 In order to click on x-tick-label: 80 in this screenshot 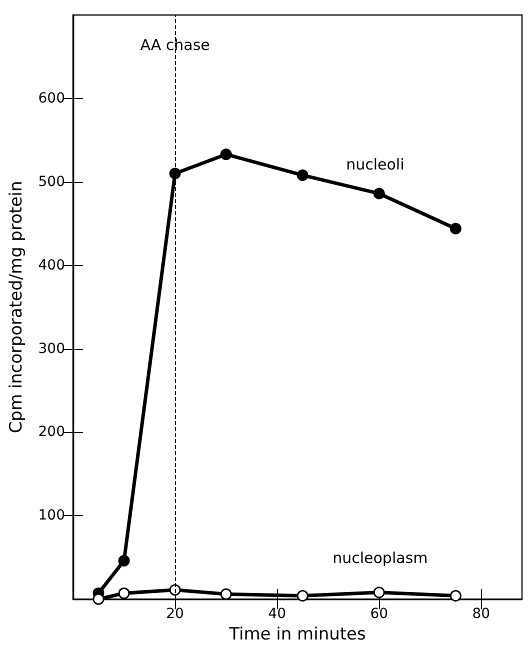, I will do `click(481, 614)`.